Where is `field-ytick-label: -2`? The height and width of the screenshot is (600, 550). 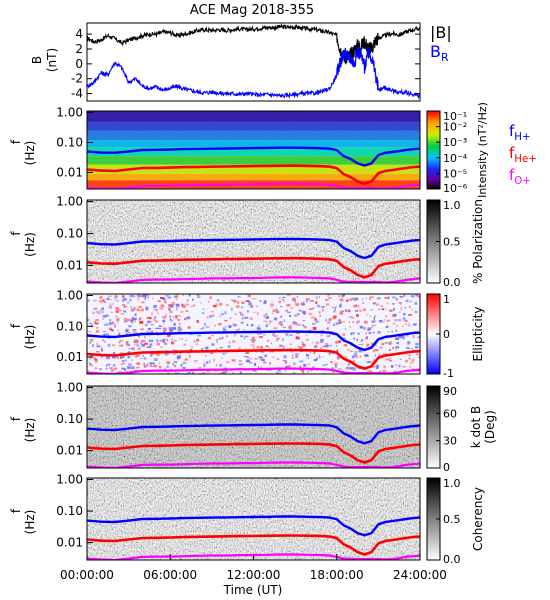 field-ytick-label: -2 is located at coordinates (77, 79).